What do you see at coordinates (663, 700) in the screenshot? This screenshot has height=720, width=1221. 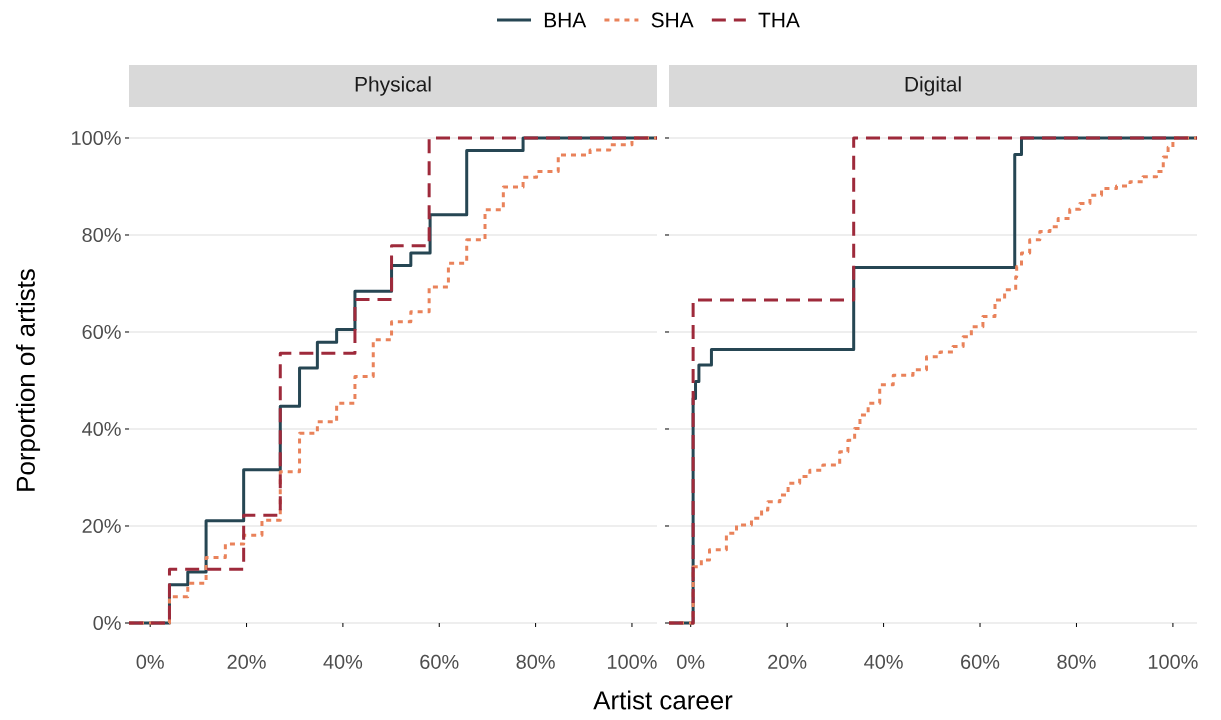 I see `x-axis-title: Artist career` at bounding box center [663, 700].